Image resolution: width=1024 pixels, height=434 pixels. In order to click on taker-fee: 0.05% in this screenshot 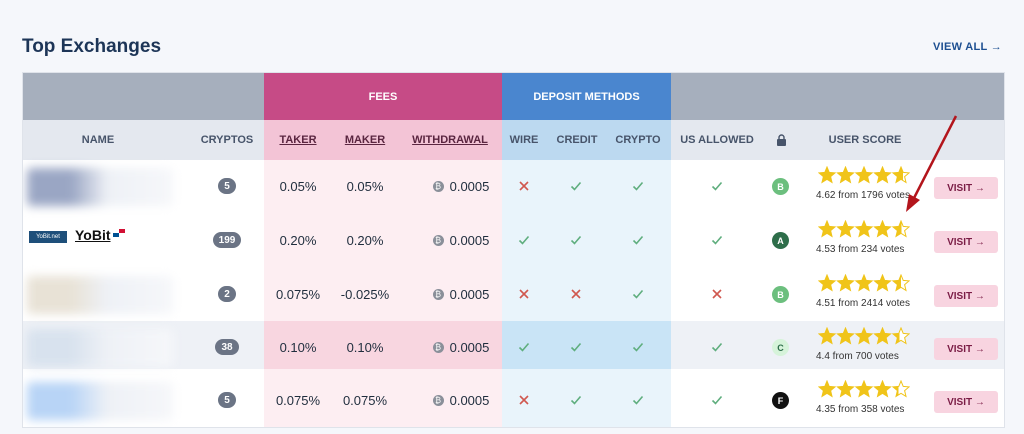, I will do `click(298, 186)`.